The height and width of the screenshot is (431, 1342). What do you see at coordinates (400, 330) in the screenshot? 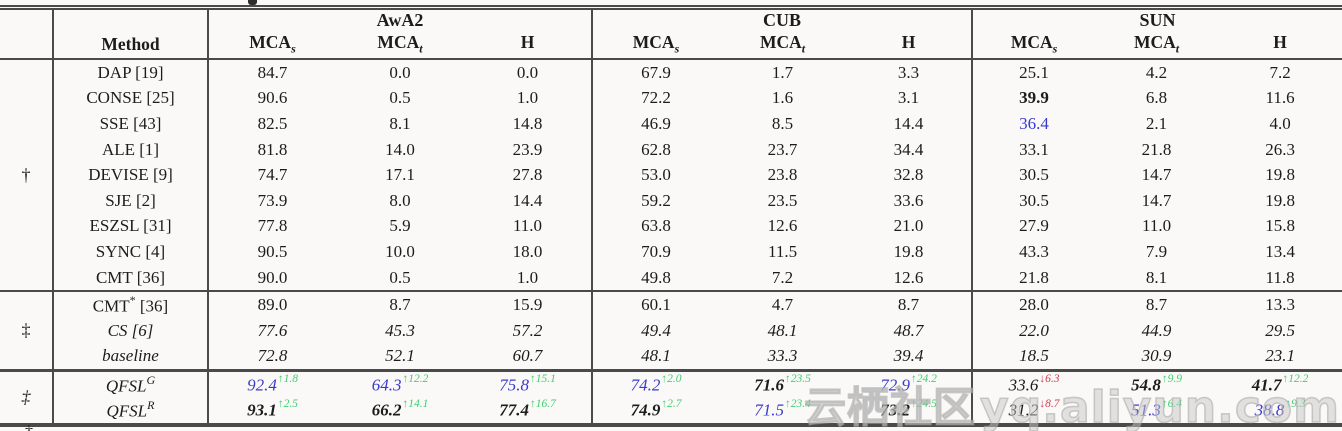
I see `value-cell: 45.3` at bounding box center [400, 330].